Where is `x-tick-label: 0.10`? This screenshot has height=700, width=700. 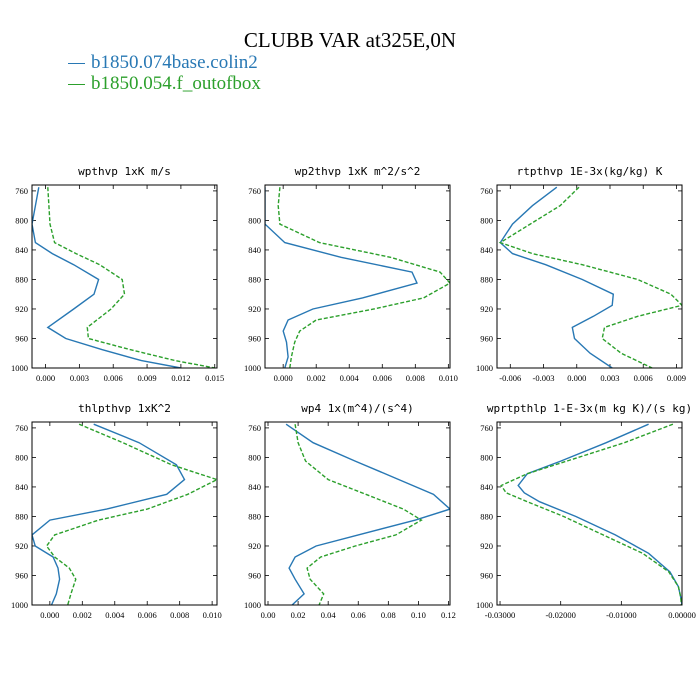 x-tick-label: 0.10 is located at coordinates (418, 615).